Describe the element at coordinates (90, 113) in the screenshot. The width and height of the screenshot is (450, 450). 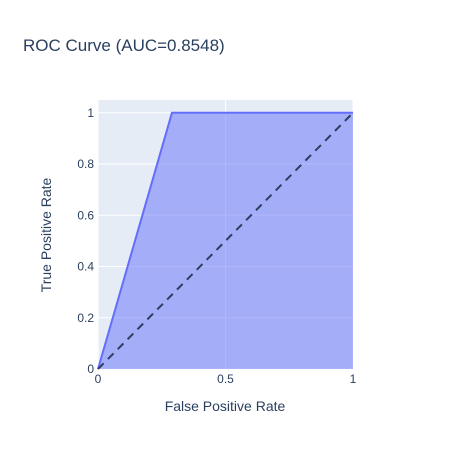
I see `y-tick-label: 1` at that location.